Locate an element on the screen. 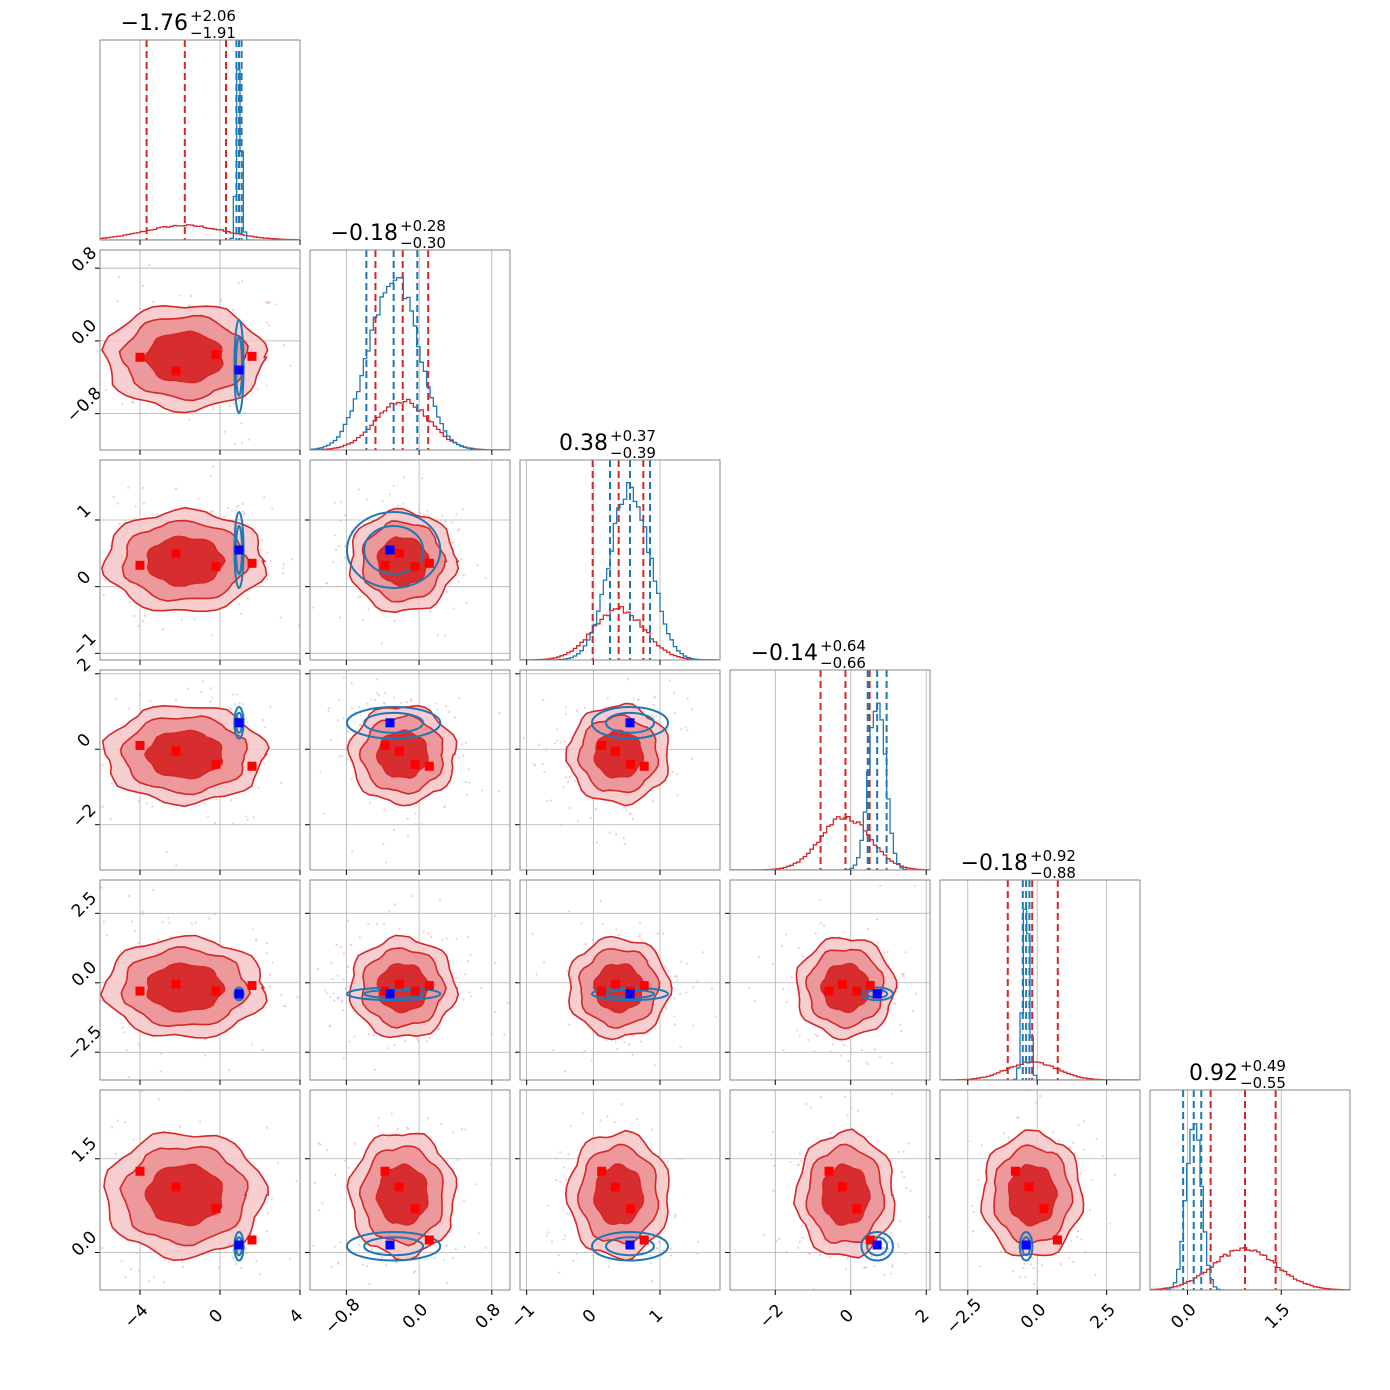 The image size is (1390, 1390). x-tick-label: 1 is located at coordinates (657, 1317).